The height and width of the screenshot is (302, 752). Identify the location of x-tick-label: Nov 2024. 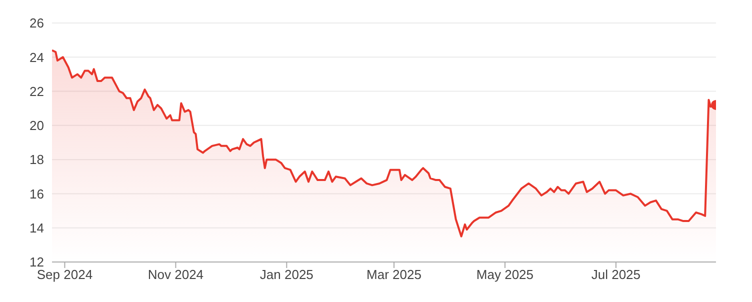
(176, 274).